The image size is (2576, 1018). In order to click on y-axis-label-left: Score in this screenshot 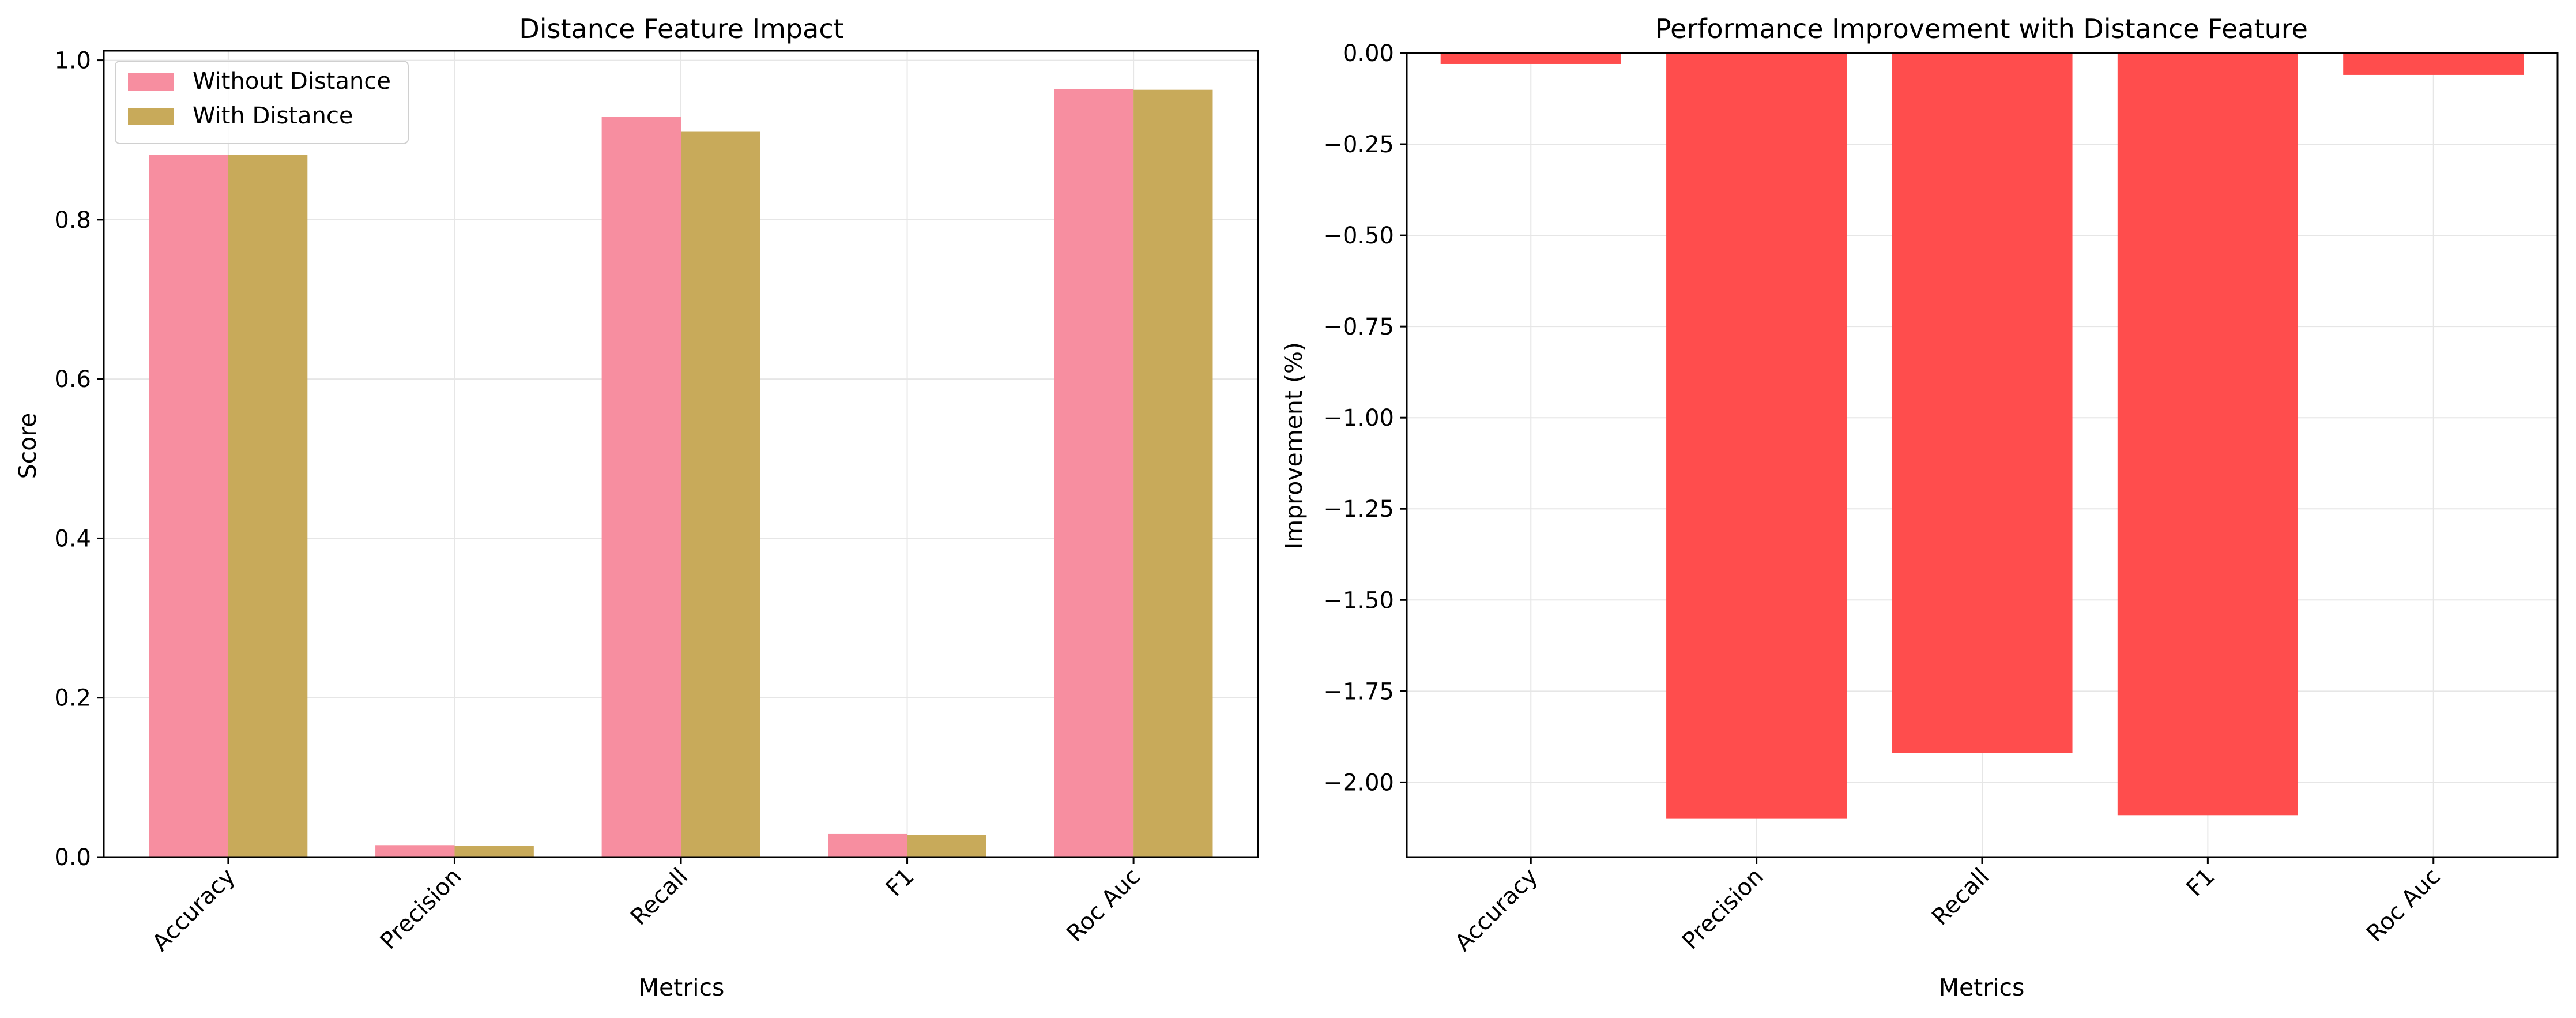, I will do `click(28, 446)`.